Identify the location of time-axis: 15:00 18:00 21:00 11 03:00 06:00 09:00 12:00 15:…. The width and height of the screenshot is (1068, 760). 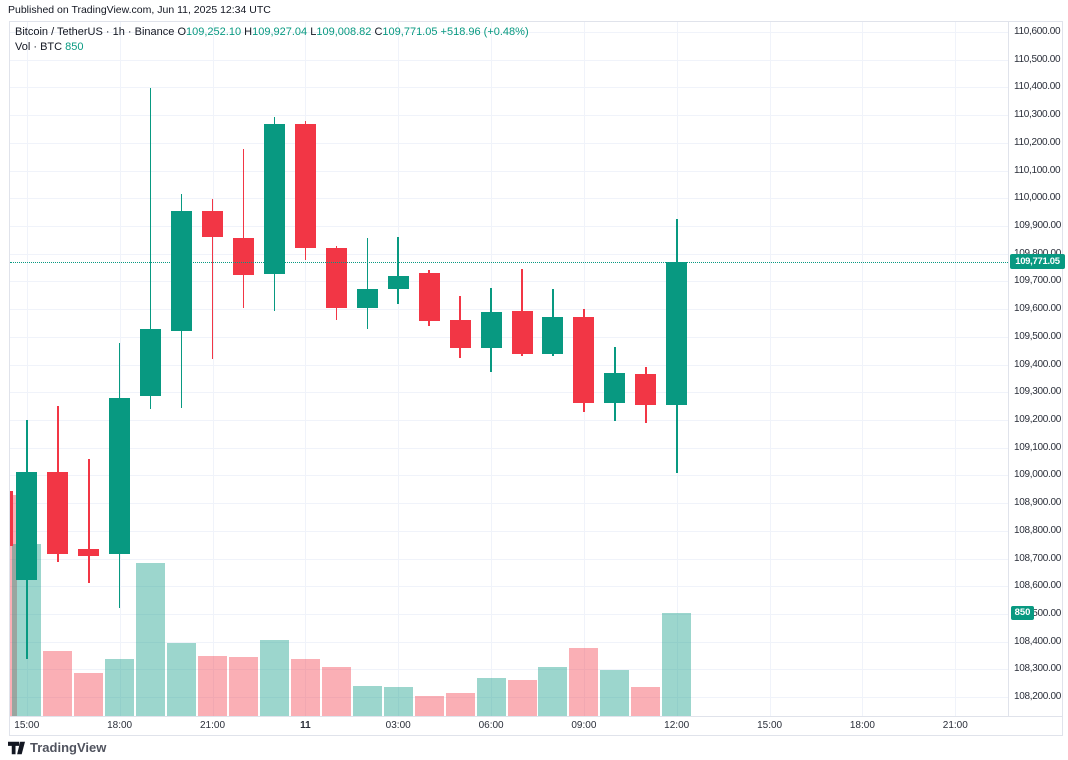
(536, 725).